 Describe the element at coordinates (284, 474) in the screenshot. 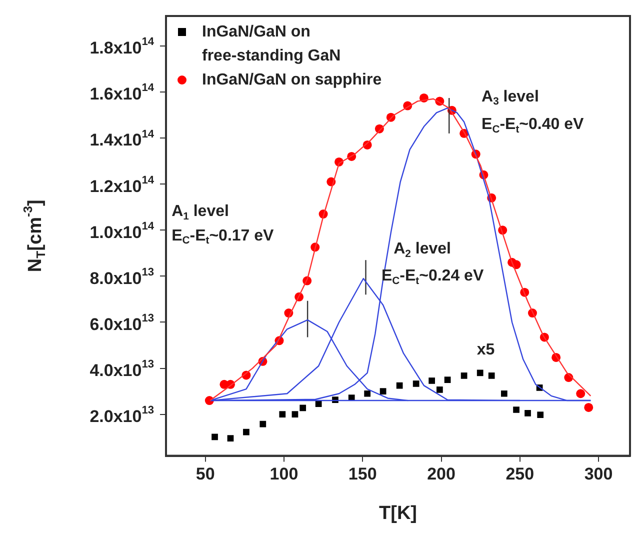

I see `x-tick-label: 100` at that location.